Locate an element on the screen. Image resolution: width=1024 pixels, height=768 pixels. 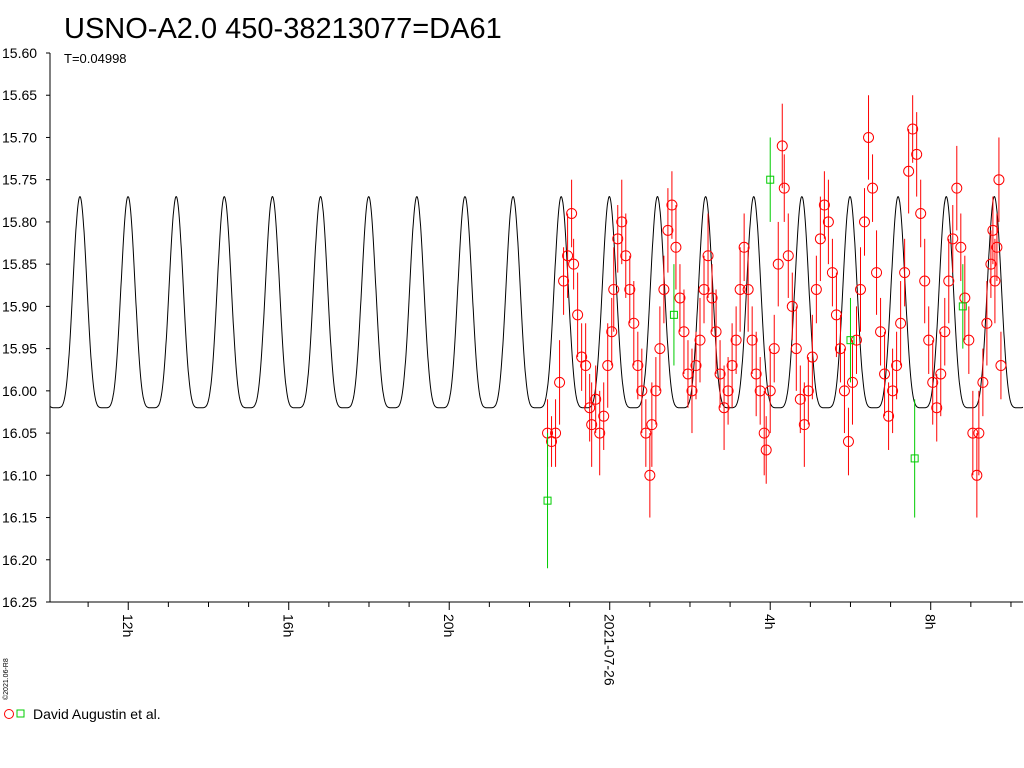
y-tick-label: 15.70 is located at coordinates (19, 137).